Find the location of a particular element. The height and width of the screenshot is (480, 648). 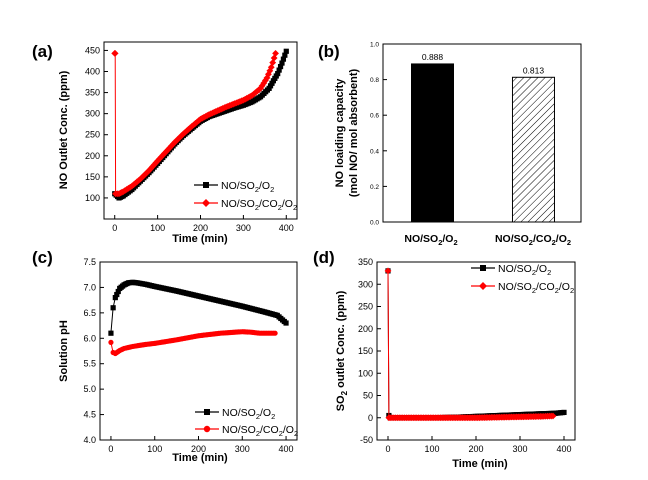

y-tick-label: 7.5 is located at coordinates (89, 262).